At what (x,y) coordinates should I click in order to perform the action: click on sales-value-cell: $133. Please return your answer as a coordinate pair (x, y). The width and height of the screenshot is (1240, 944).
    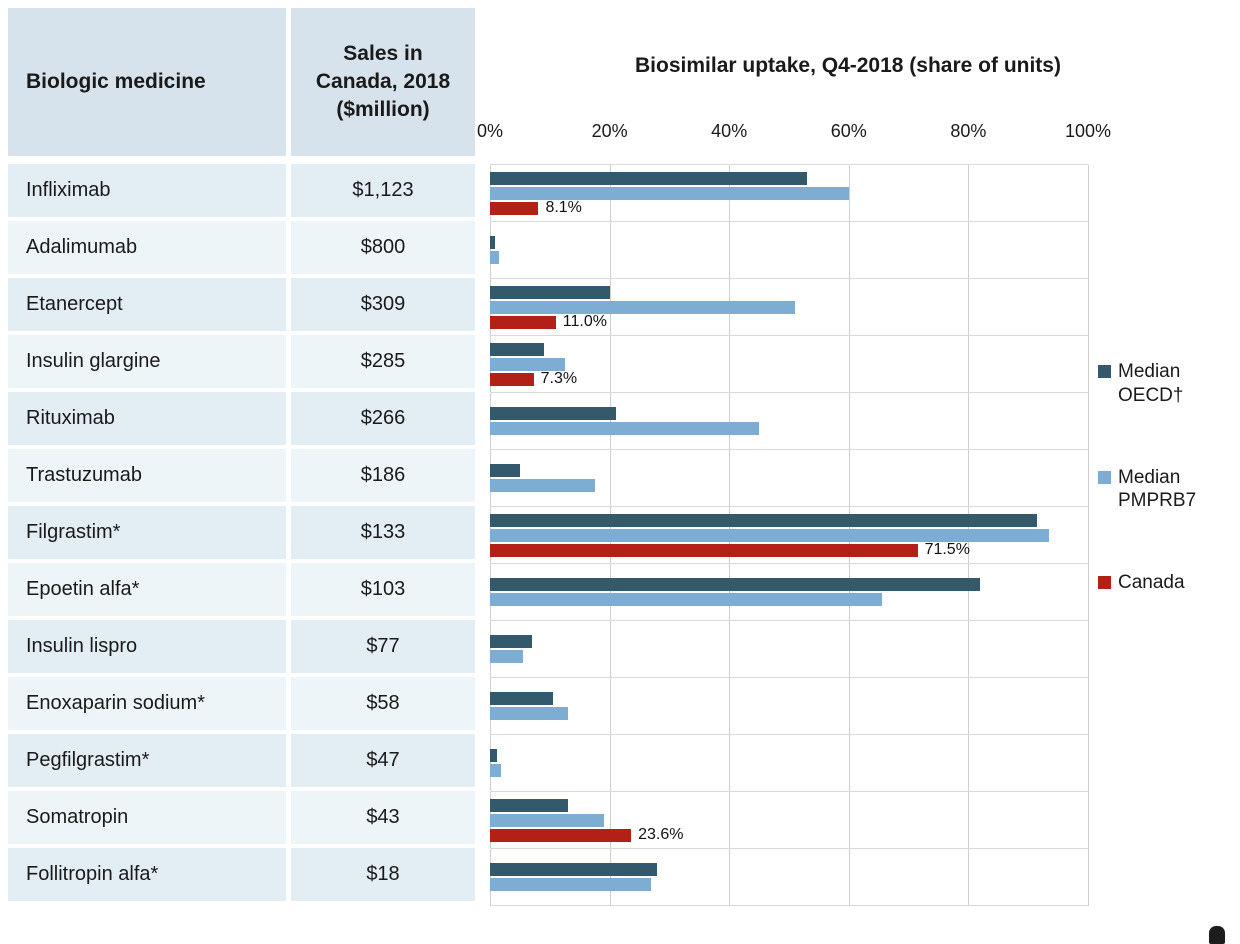
    Looking at the image, I should click on (383, 534).